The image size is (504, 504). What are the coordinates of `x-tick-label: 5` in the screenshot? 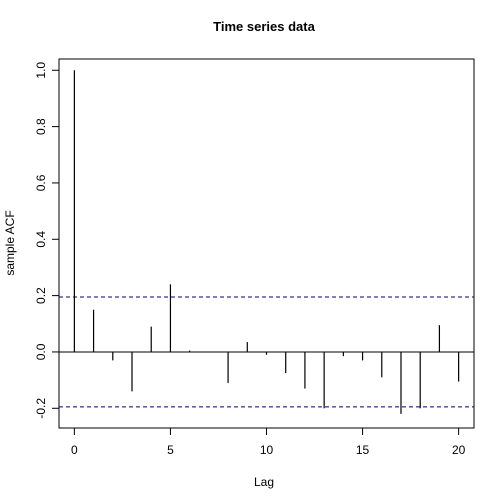 It's located at (170, 450).